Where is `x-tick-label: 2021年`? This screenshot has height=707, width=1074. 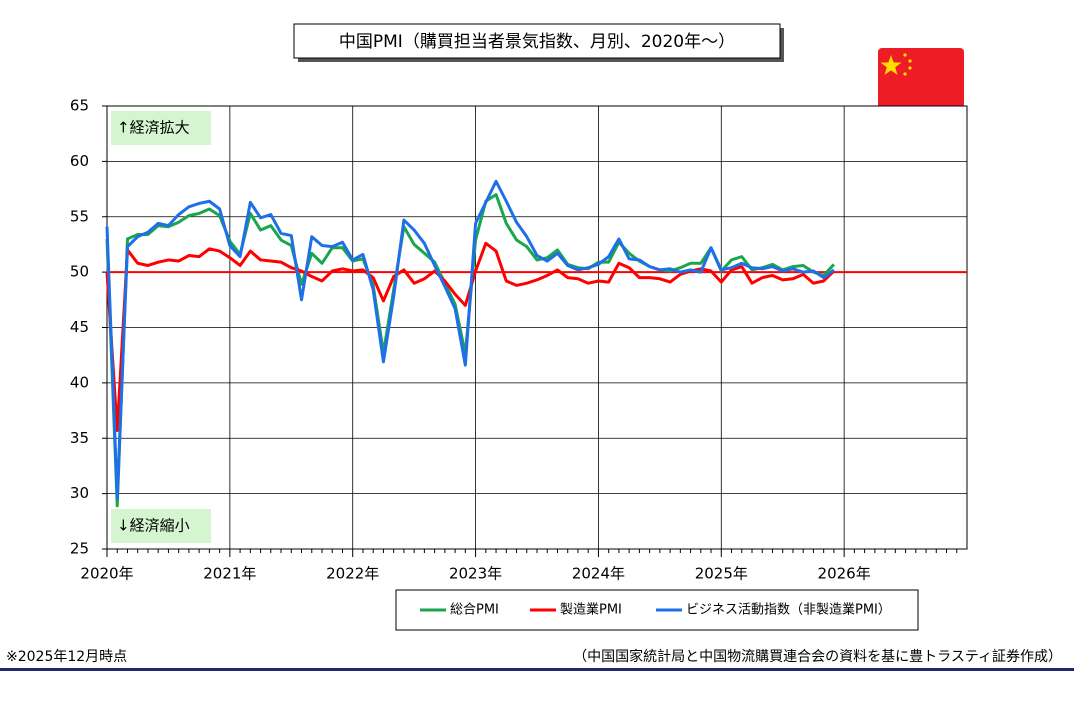 x-tick-label: 2021年 is located at coordinates (229, 574).